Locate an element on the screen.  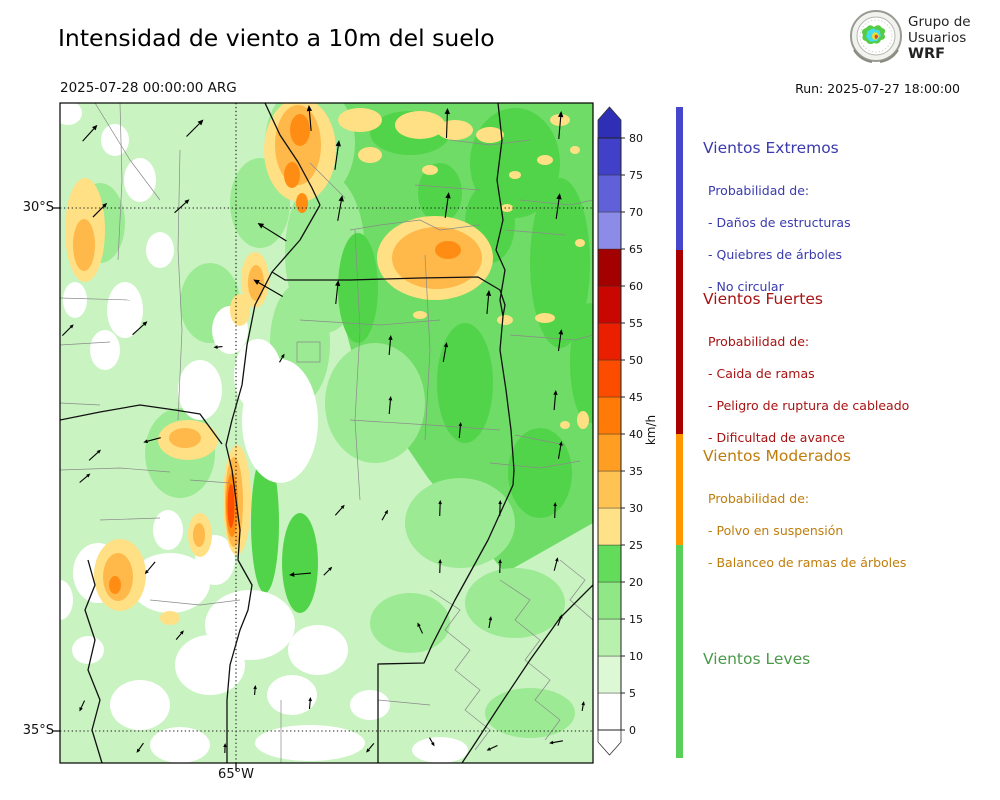
colorbar-unit-label: km/h is located at coordinates (651, 430).